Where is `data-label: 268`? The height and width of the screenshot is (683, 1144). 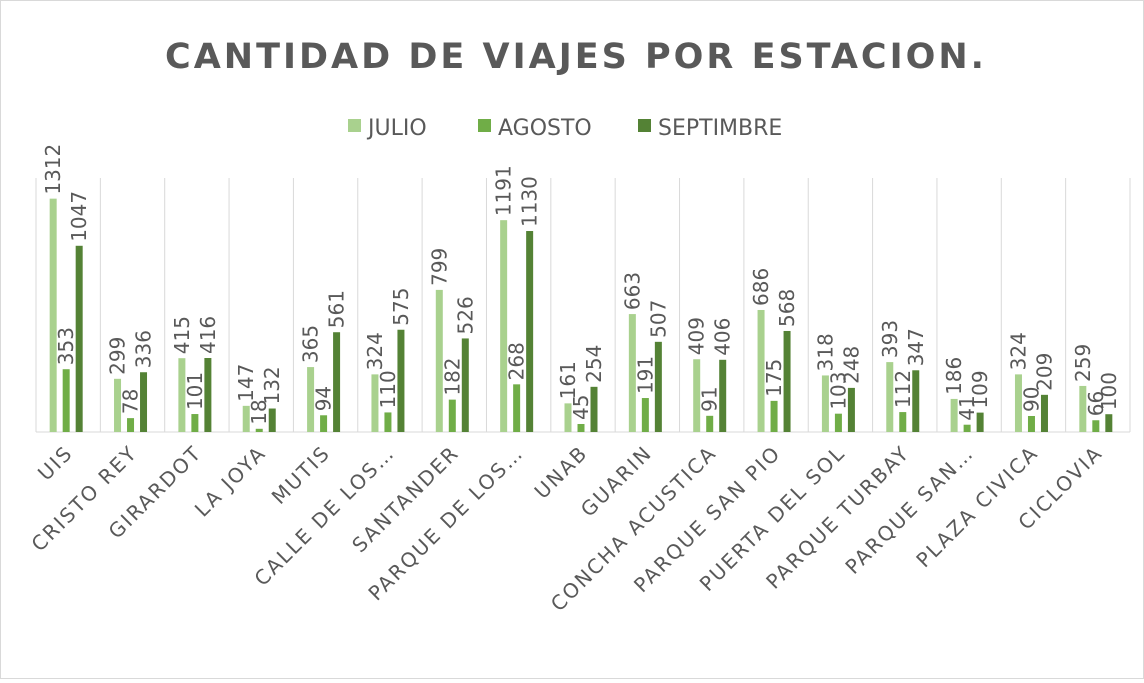 data-label: 268 is located at coordinates (517, 361).